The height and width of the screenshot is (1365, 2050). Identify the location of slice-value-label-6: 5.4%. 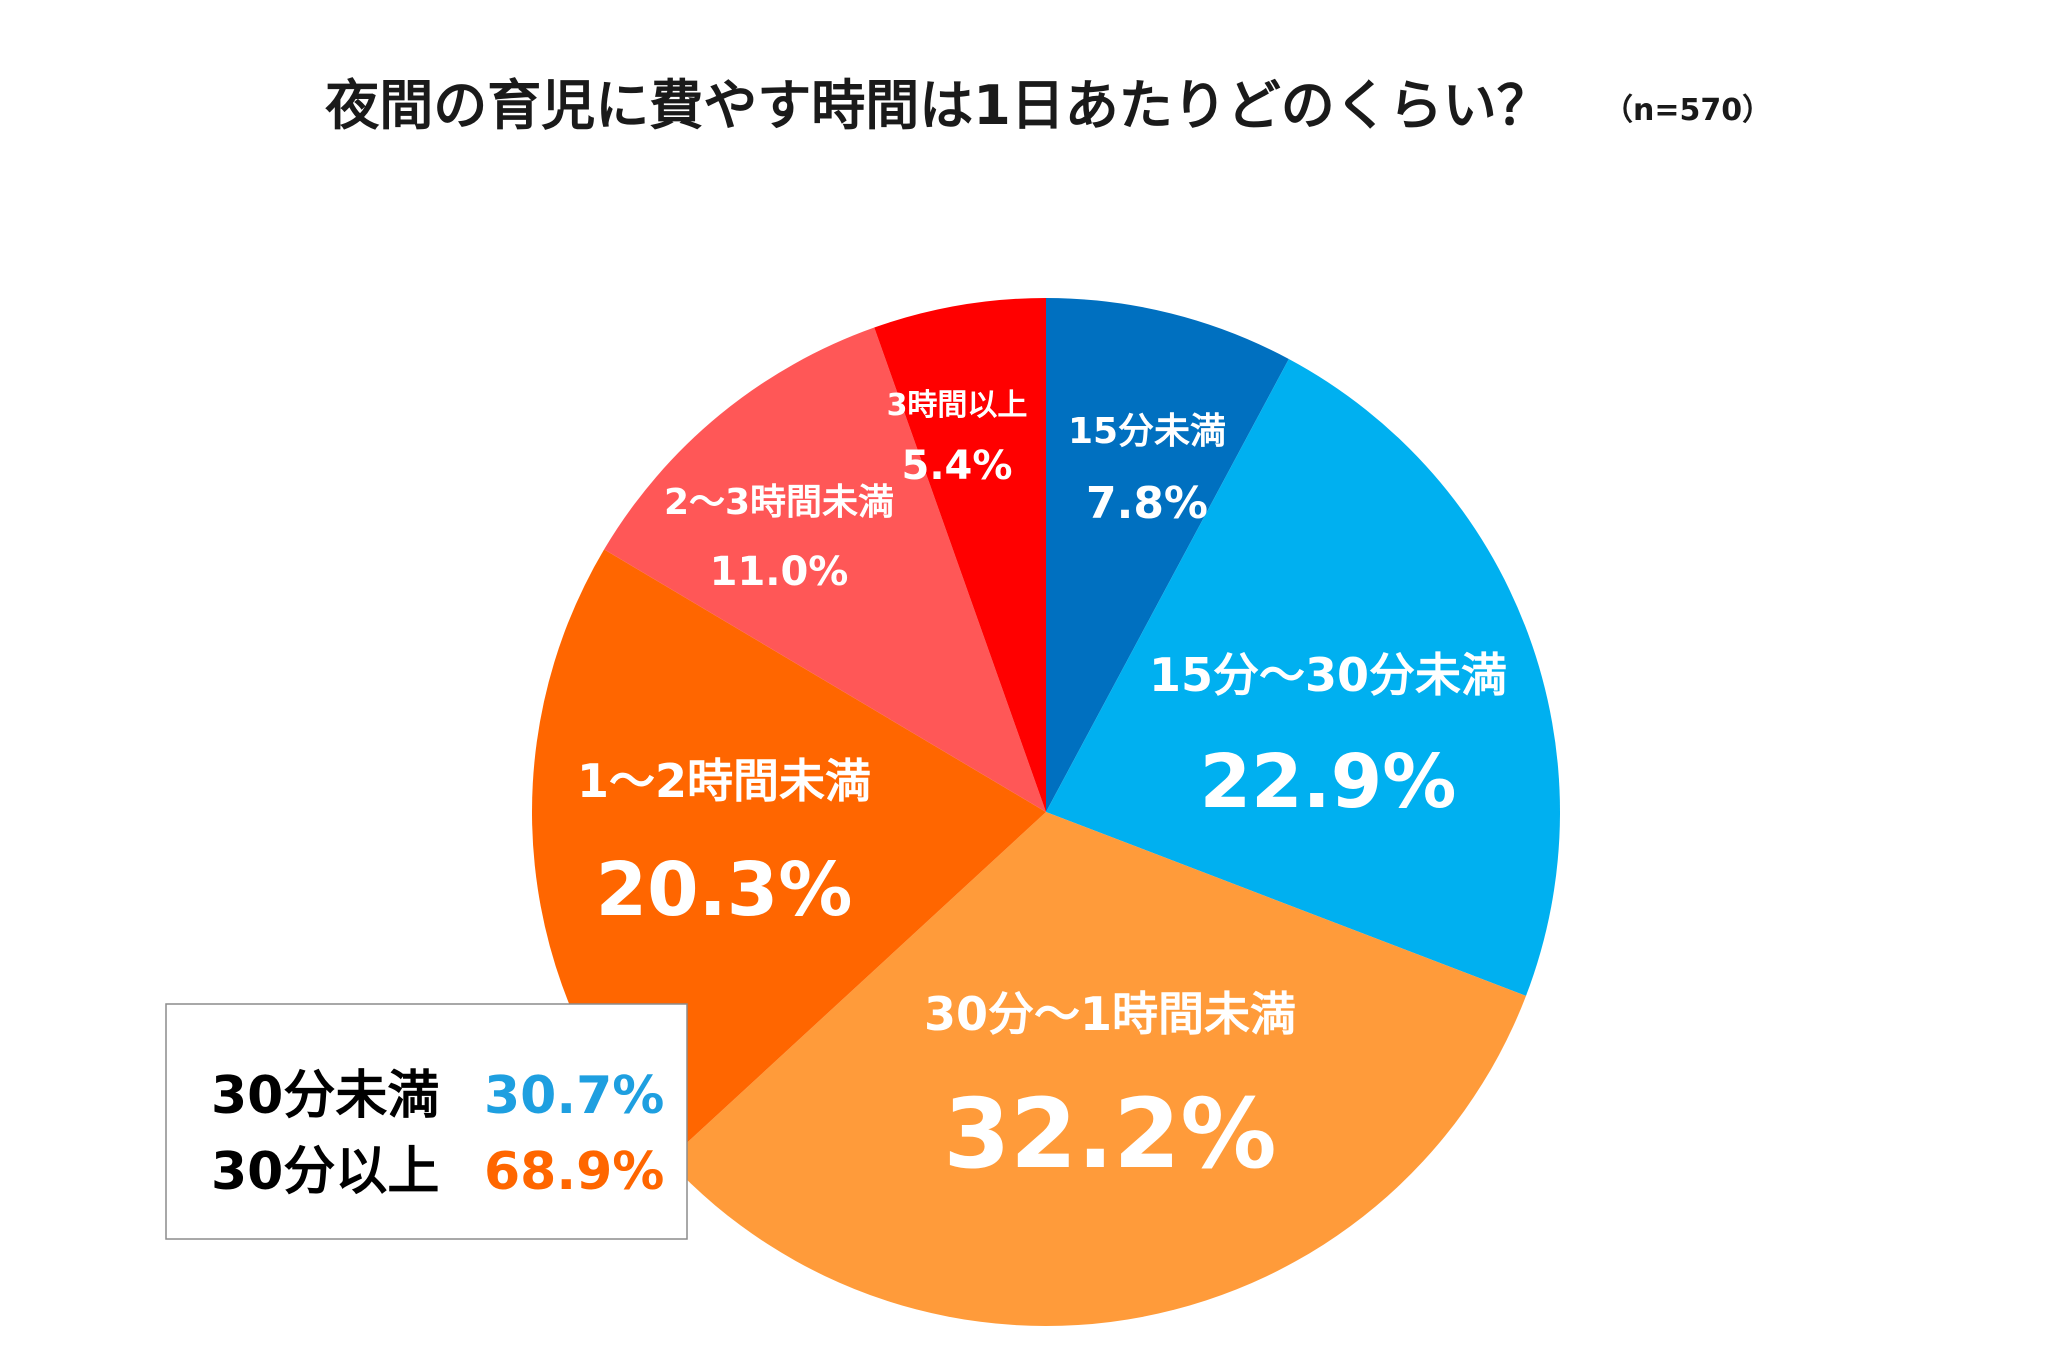
(957, 466).